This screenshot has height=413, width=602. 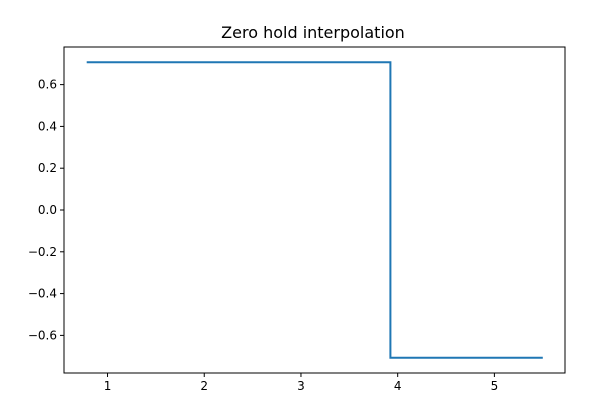 I want to click on chart-title: Zero hold interpolation, so click(x=313, y=32).